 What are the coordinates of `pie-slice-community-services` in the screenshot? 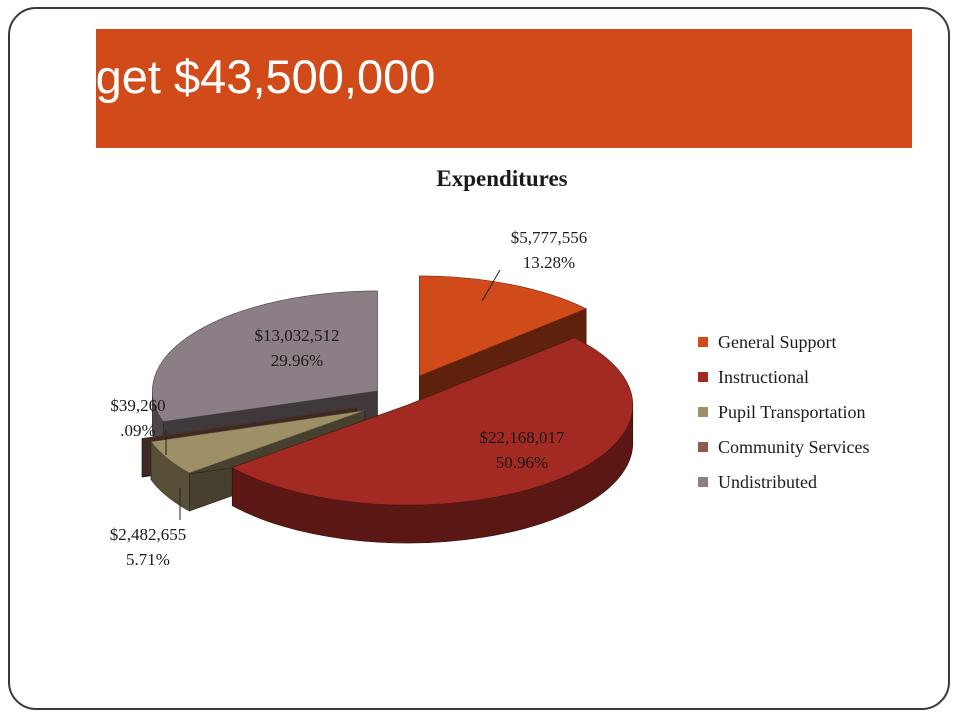 It's located at (249, 423).